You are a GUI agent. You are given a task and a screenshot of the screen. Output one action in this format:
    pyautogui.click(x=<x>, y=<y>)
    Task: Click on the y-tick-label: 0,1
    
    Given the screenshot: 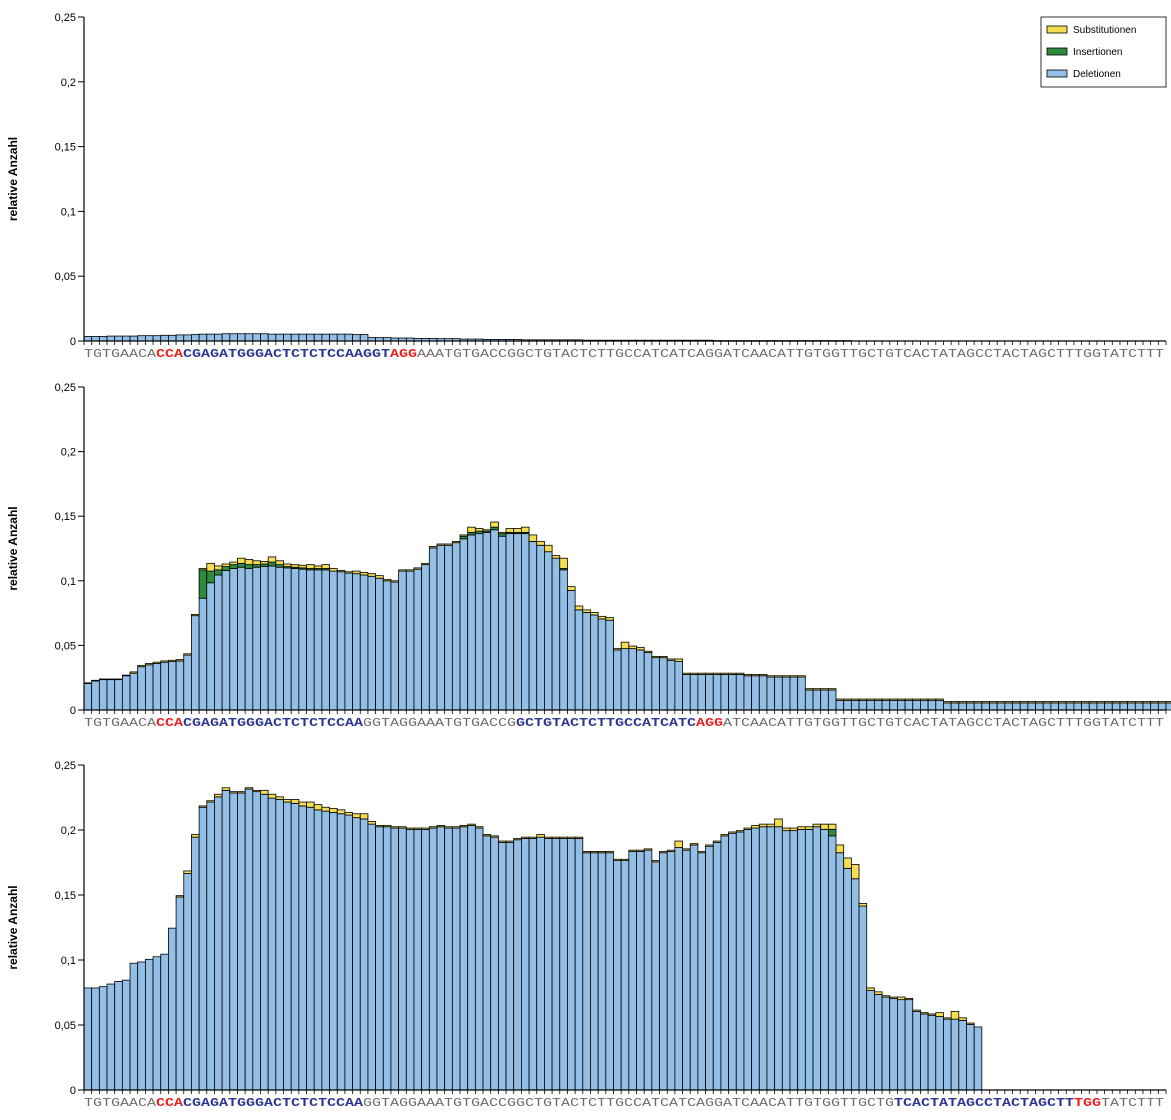 What is the action you would take?
    pyautogui.click(x=68, y=212)
    